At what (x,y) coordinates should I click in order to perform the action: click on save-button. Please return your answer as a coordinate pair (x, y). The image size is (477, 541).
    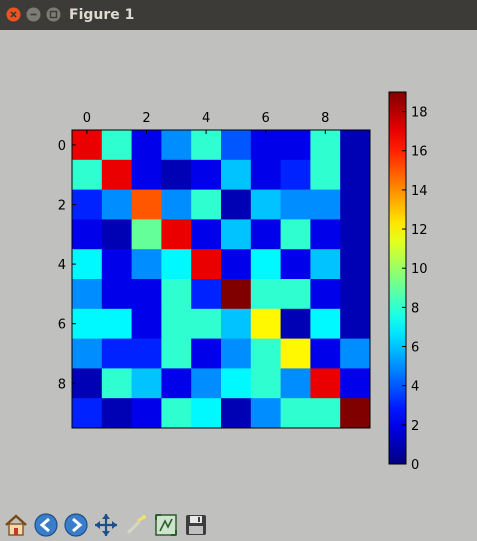
    Looking at the image, I should click on (196, 525).